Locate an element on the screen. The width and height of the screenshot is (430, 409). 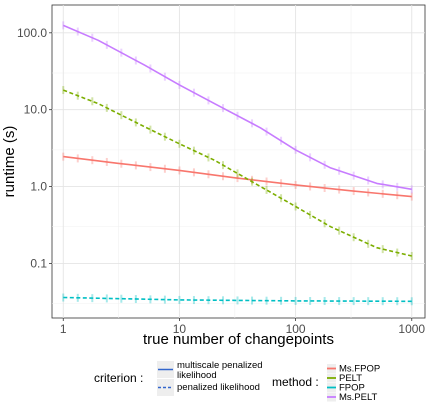
legend-method-label-3: Ms.PELT is located at coordinates (358, 397).